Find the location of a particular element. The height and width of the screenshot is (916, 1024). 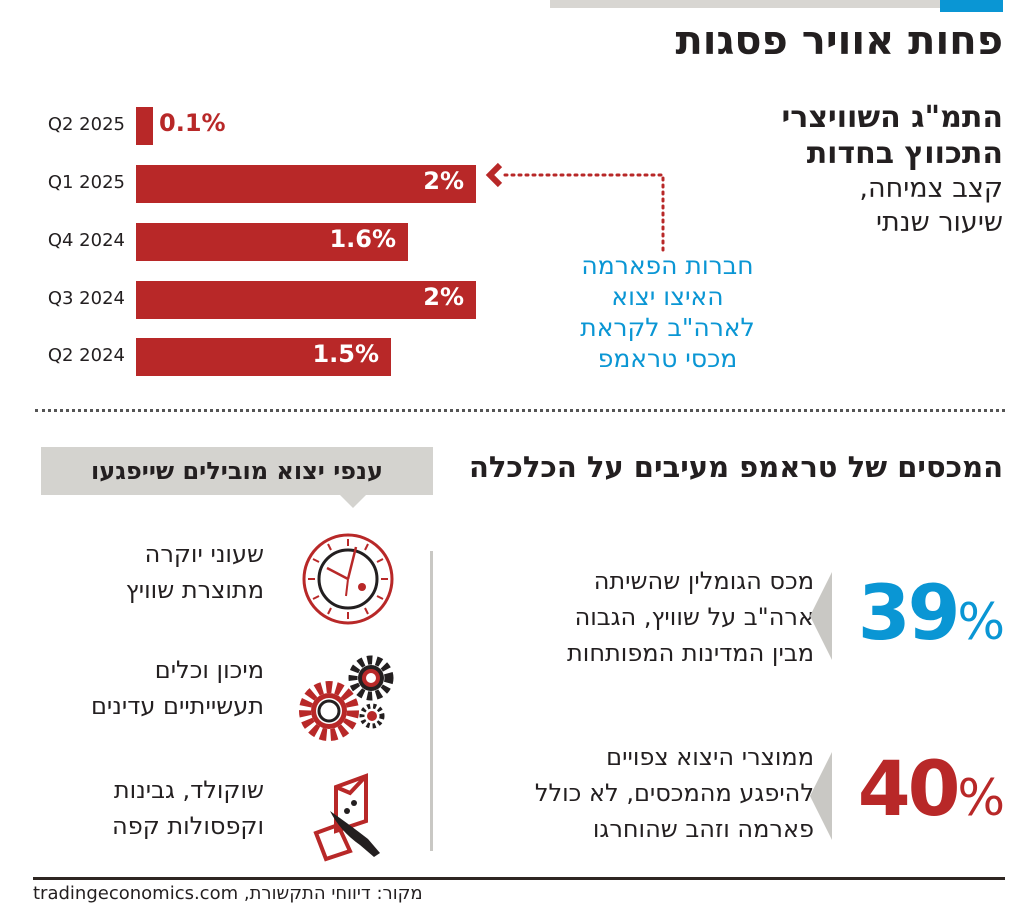

annotation-arrow is located at coordinates (575, 207).